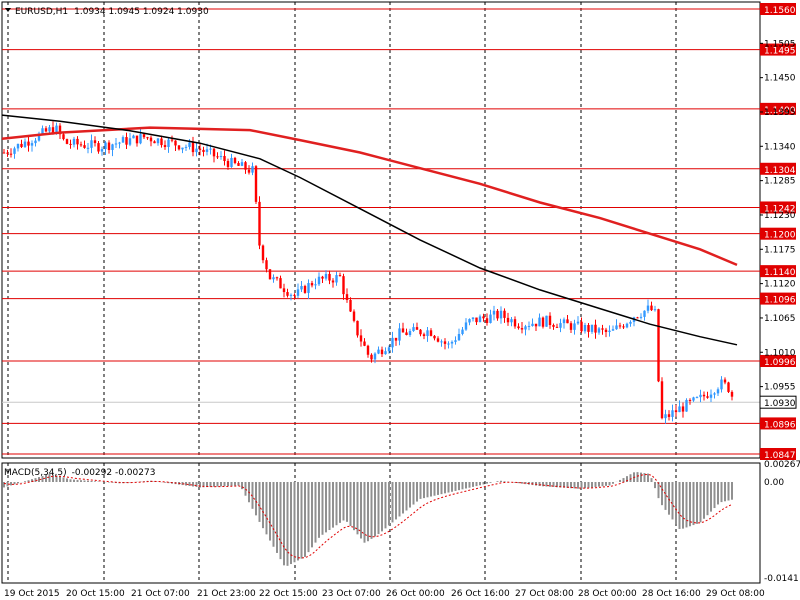  Describe the element at coordinates (368, 519) in the screenshot. I see `macd-histogram` at that location.